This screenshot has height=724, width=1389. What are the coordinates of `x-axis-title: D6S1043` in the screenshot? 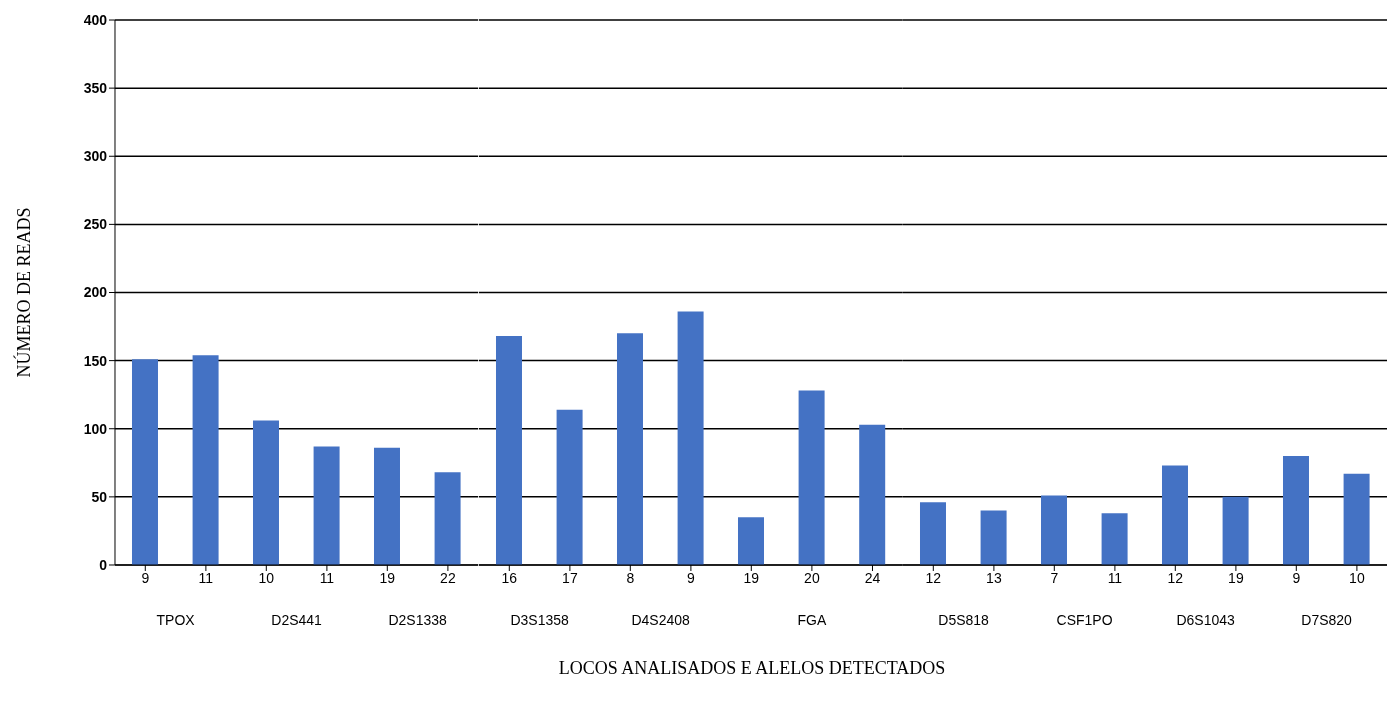 It's located at (1206, 619).